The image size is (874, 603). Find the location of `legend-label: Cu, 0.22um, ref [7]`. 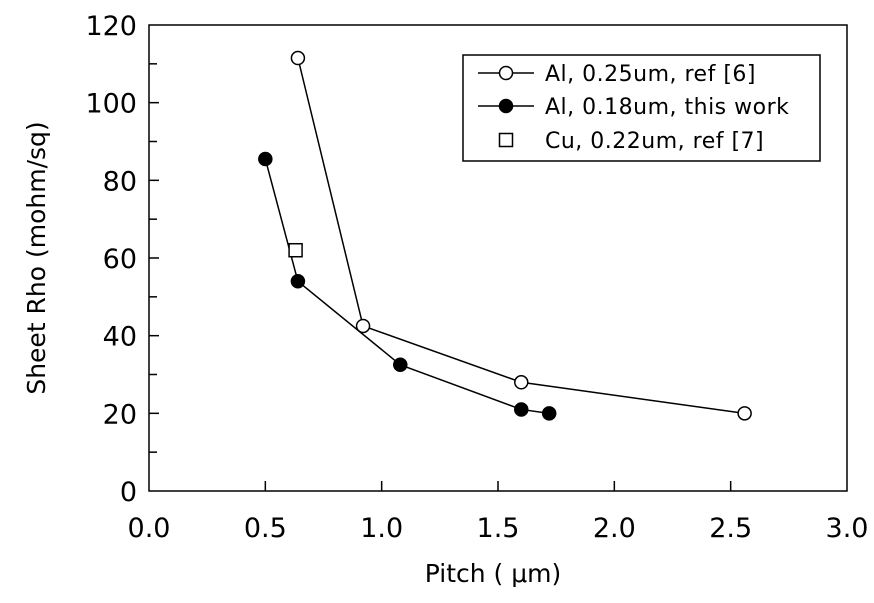

legend-label: Cu, 0.22um, ref [7] is located at coordinates (654, 141).